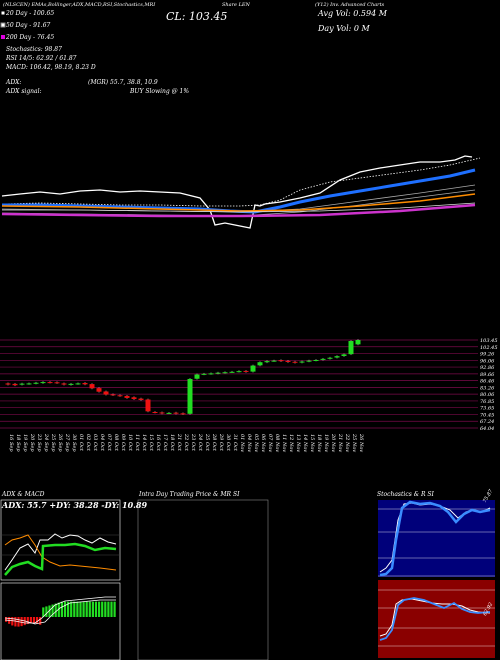  Describe the element at coordinates (158, 443) in the screenshot. I see `date-tick-label: 16 Oct` at that location.